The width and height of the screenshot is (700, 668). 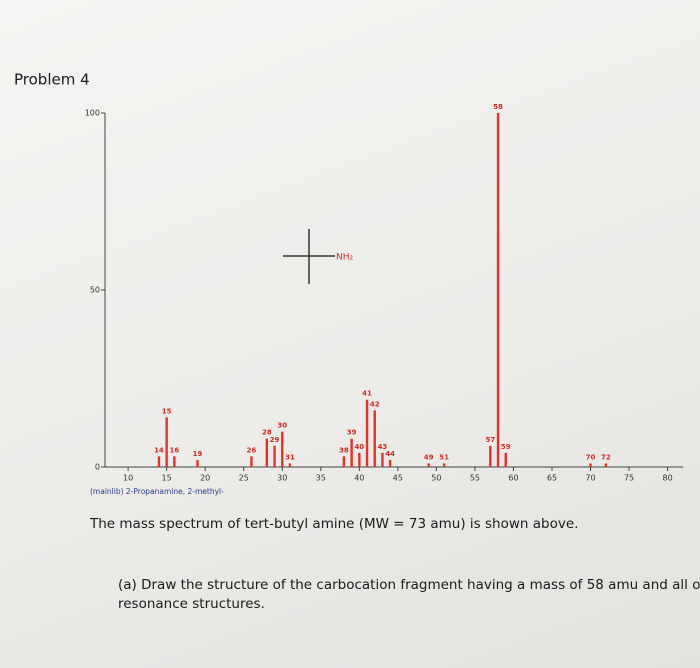 What do you see at coordinates (157, 491) in the screenshot?
I see `chart-caption: (mainlib) 2-Propanamine, 2-methyl-` at bounding box center [157, 491].